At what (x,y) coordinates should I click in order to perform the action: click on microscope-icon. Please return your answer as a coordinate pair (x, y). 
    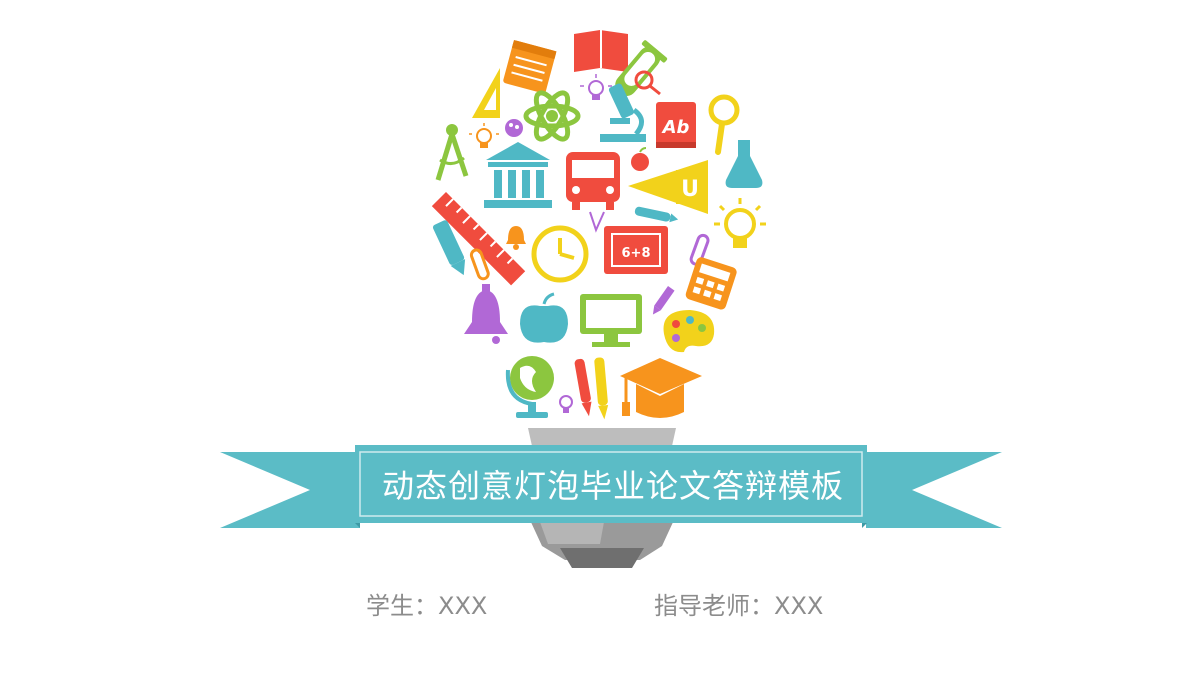
    Looking at the image, I should click on (623, 112).